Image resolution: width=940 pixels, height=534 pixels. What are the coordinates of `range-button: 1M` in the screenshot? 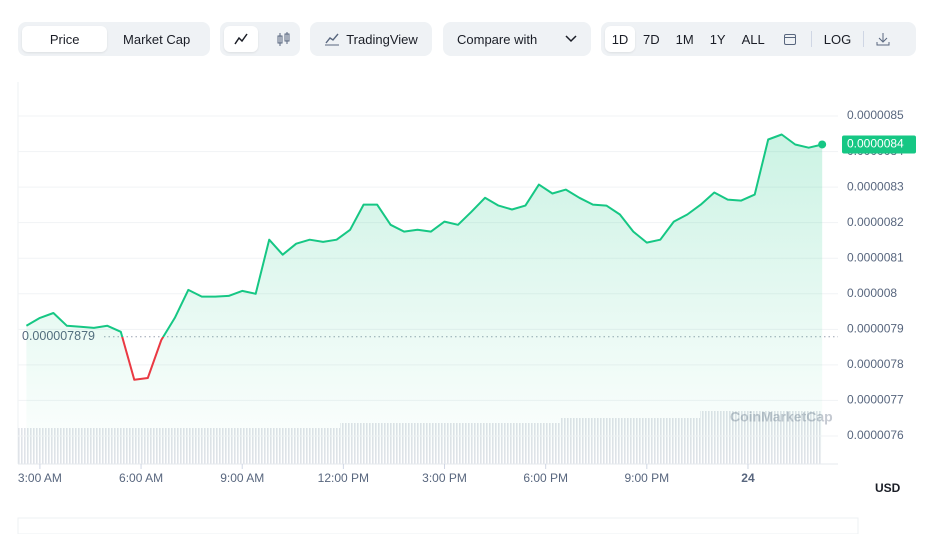 It's located at (684, 39).